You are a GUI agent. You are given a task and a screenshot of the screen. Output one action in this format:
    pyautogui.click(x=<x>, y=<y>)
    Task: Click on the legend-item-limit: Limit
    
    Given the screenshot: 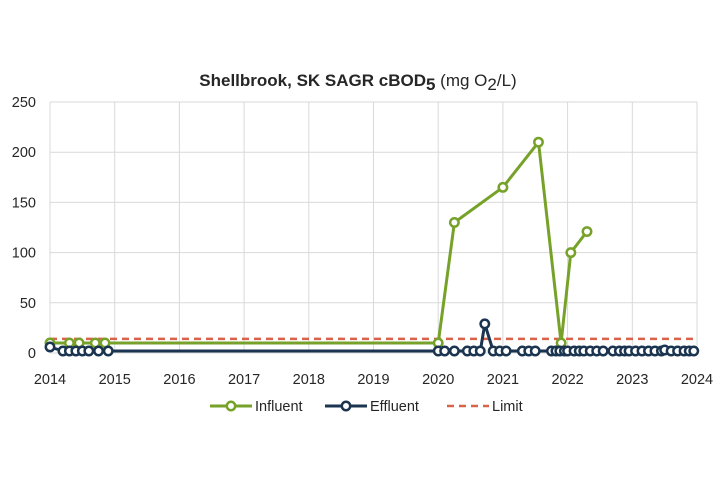 What is the action you would take?
    pyautogui.click(x=485, y=407)
    